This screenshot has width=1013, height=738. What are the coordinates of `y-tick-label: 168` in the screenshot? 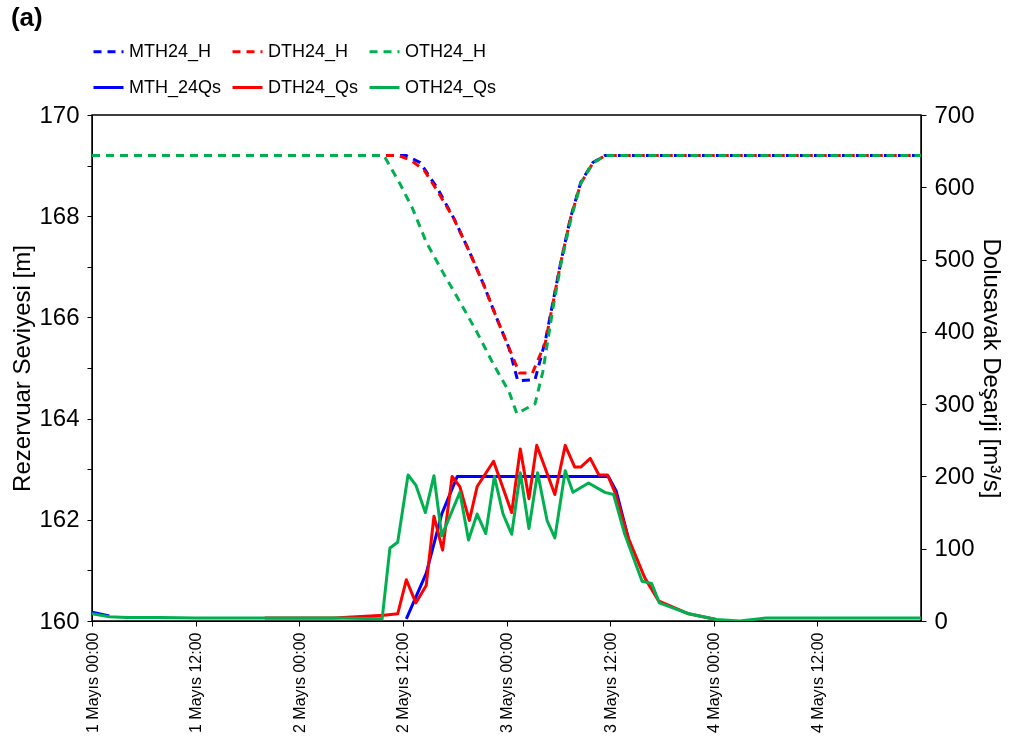 It's located at (59, 215).